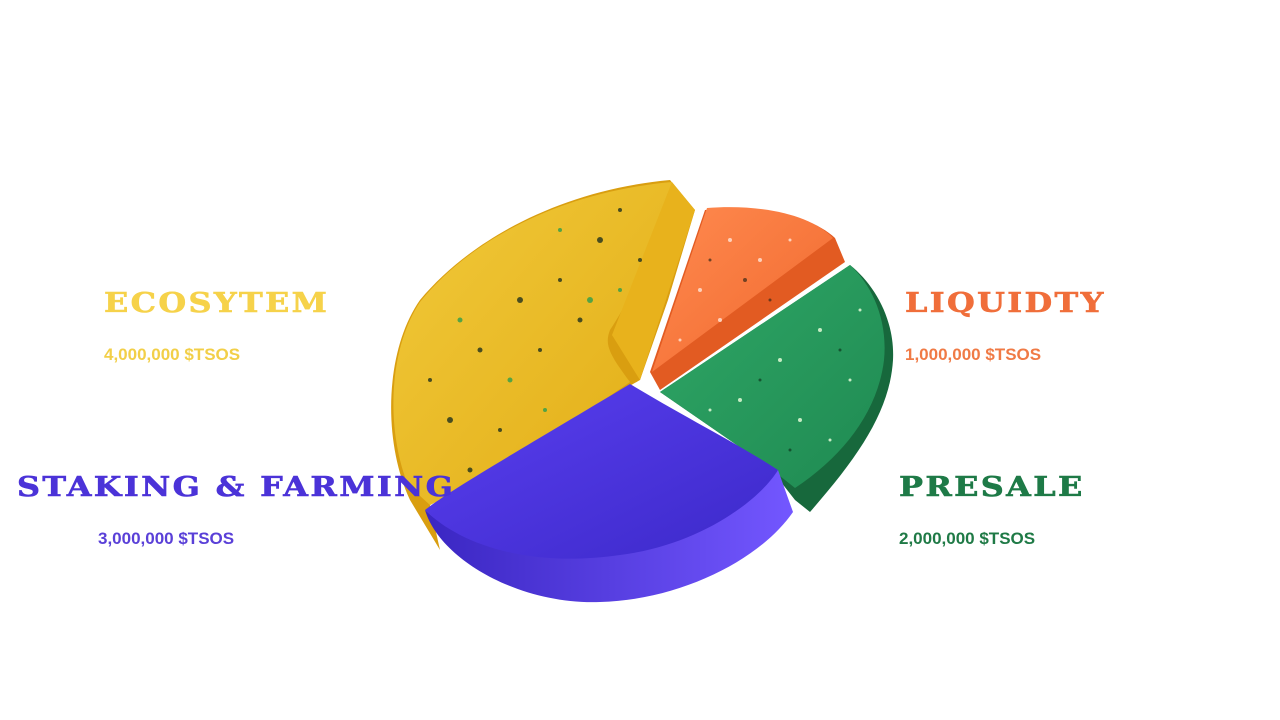  What do you see at coordinates (166, 538) in the screenshot?
I see `slice-value-staking-farming: 3,000,000 $TSOS` at bounding box center [166, 538].